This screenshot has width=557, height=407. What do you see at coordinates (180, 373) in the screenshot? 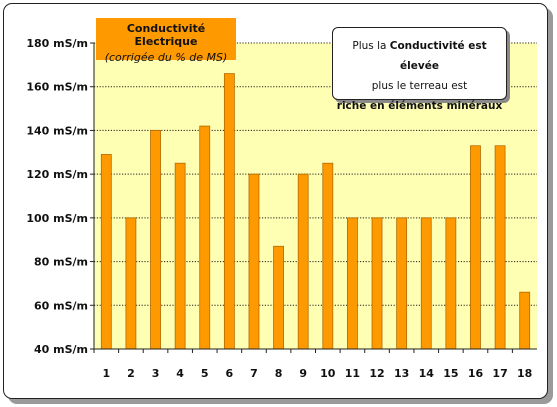
I see `x-tick-label: 4` at bounding box center [180, 373].